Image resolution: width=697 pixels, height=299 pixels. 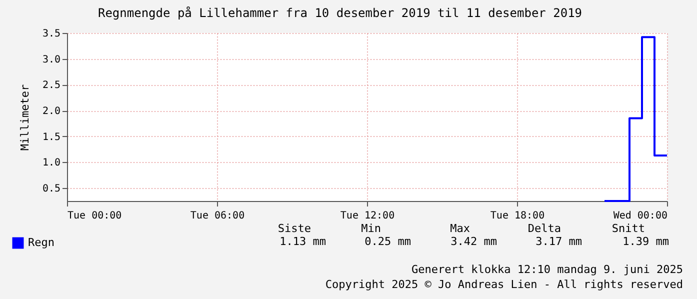 What do you see at coordinates (474, 241) in the screenshot?
I see `text: 3.42 mm` at bounding box center [474, 241].